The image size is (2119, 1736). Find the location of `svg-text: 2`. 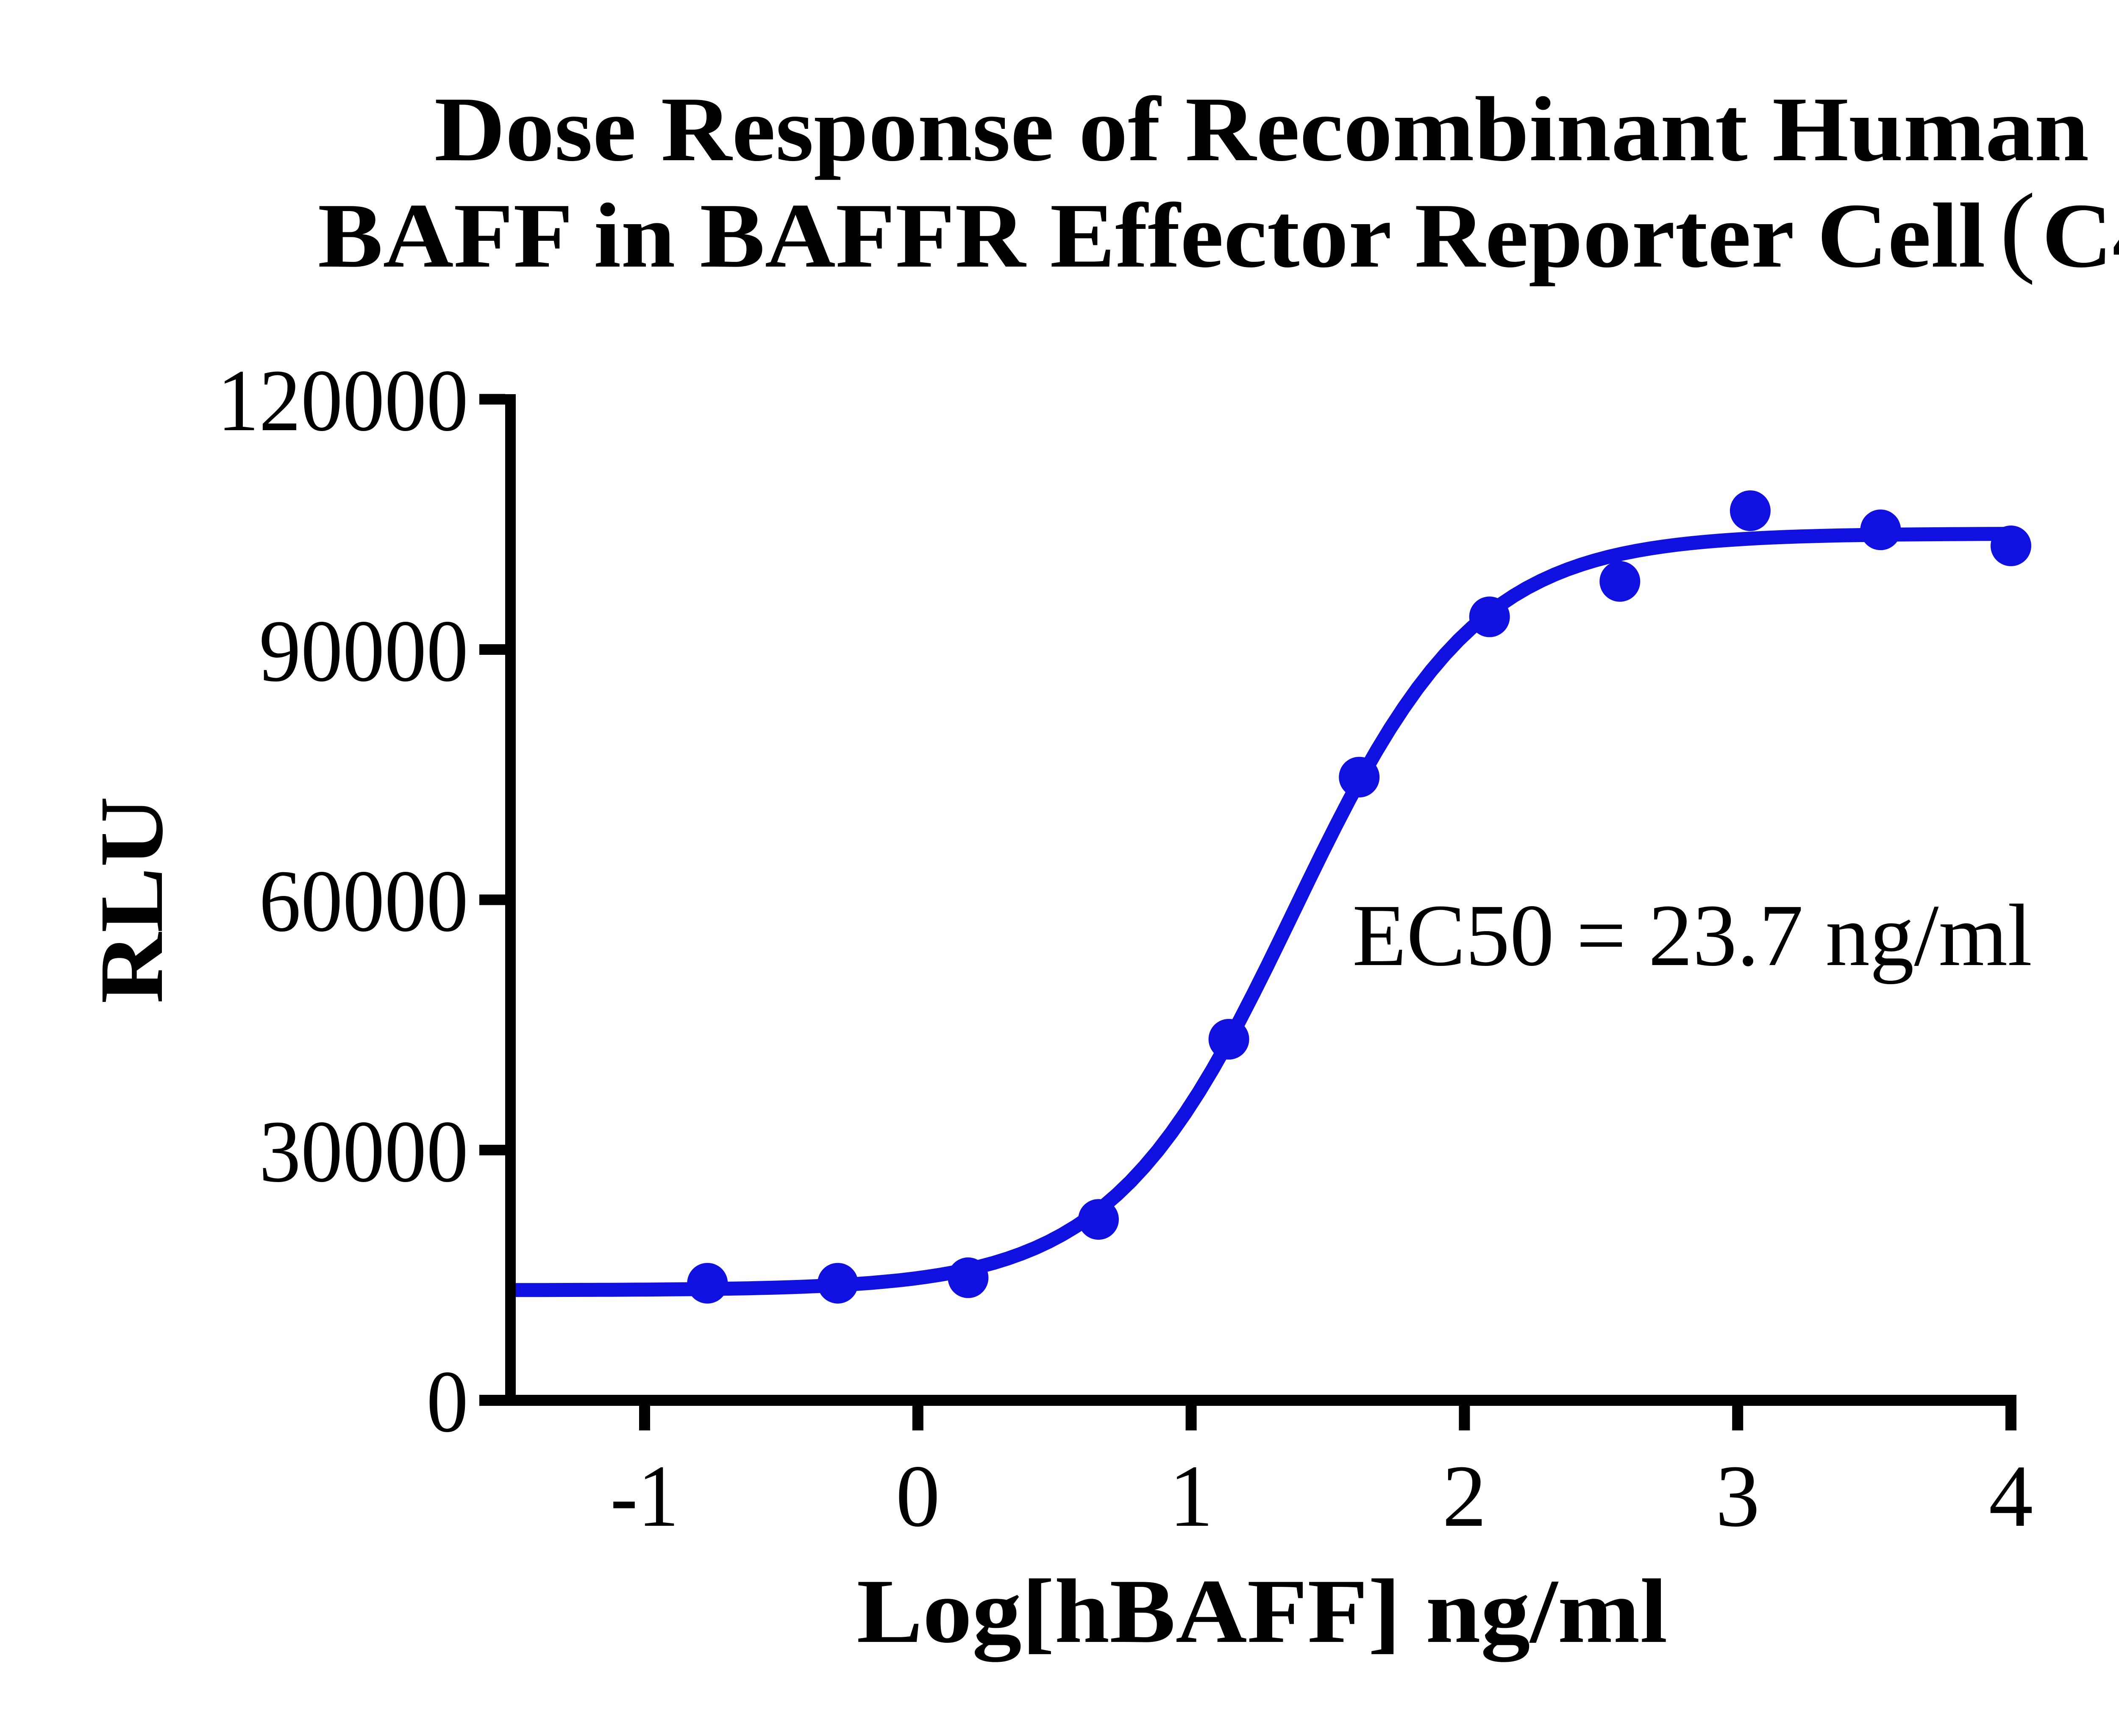

svg-text: 2 is located at coordinates (1465, 1496).